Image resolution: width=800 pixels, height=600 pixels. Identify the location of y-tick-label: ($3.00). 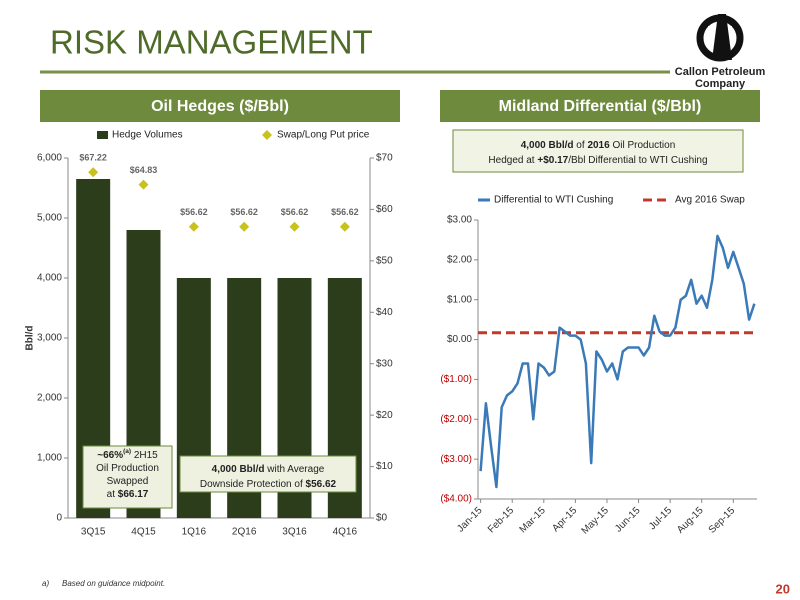
(456, 459).